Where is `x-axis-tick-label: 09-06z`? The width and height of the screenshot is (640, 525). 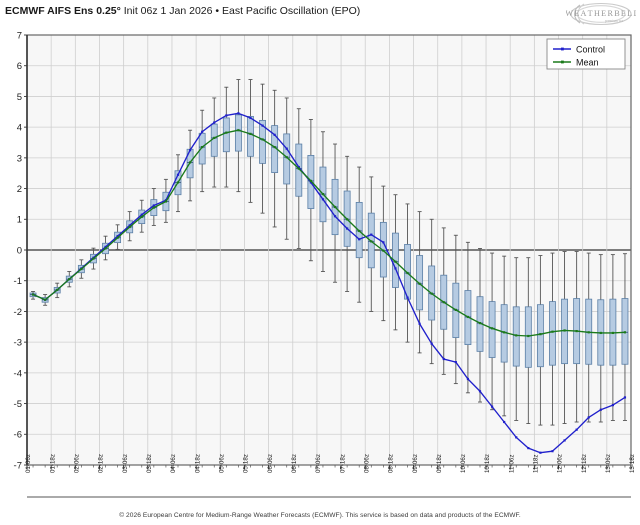 x-axis-tick-label: 09-06z is located at coordinates (415, 463).